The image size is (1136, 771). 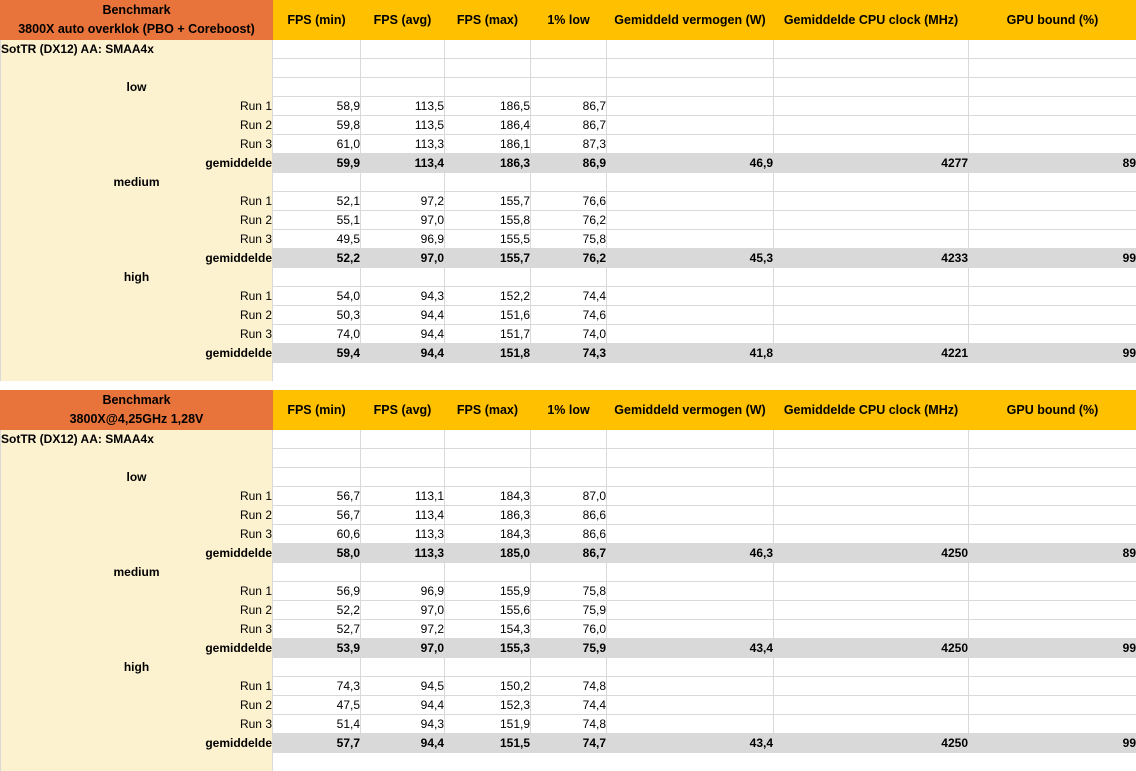 I want to click on run-label-low-3: Run 3, so click(x=137, y=144).